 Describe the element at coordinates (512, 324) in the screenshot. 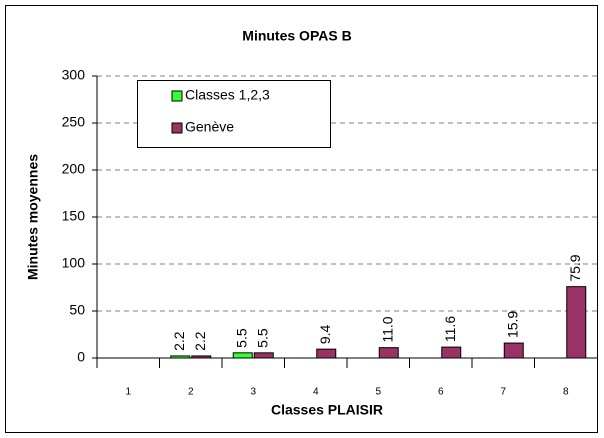

I see `value-label: 15.9` at that location.